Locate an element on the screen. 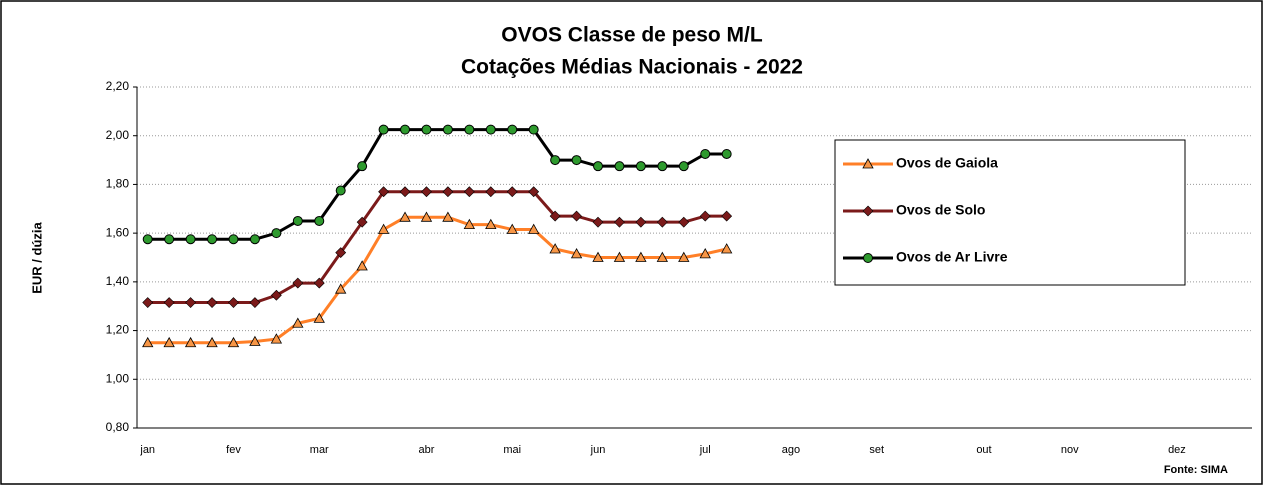 This screenshot has width=1264, height=491. x-tick-label: out is located at coordinates (983, 450).